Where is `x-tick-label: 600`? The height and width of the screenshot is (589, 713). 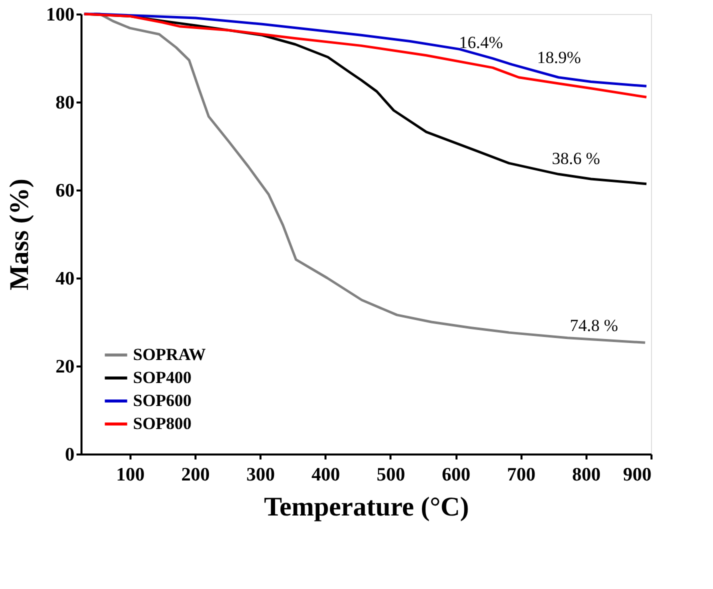
x-tick-label: 600 is located at coordinates (456, 475).